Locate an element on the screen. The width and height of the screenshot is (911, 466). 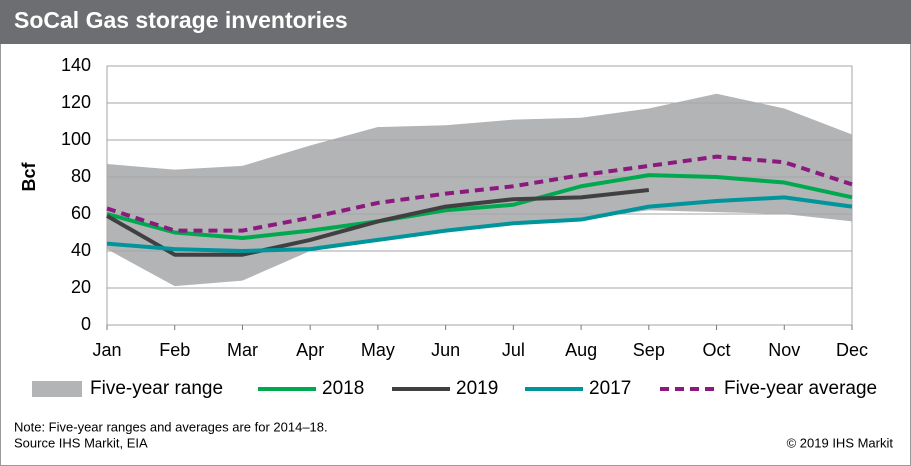
legend-label: 2018 is located at coordinates (343, 388).